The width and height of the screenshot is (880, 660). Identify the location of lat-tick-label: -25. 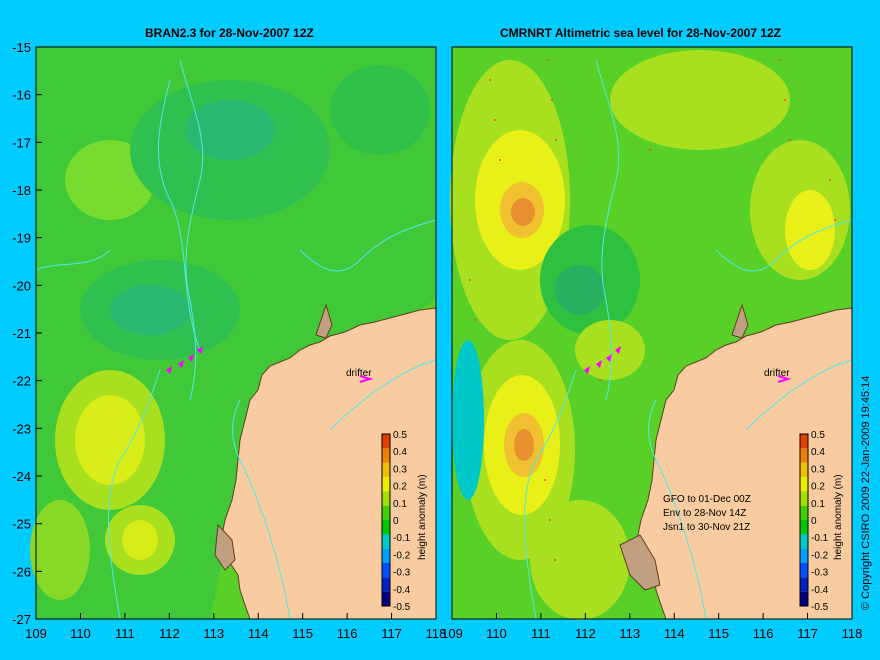
(21, 524).